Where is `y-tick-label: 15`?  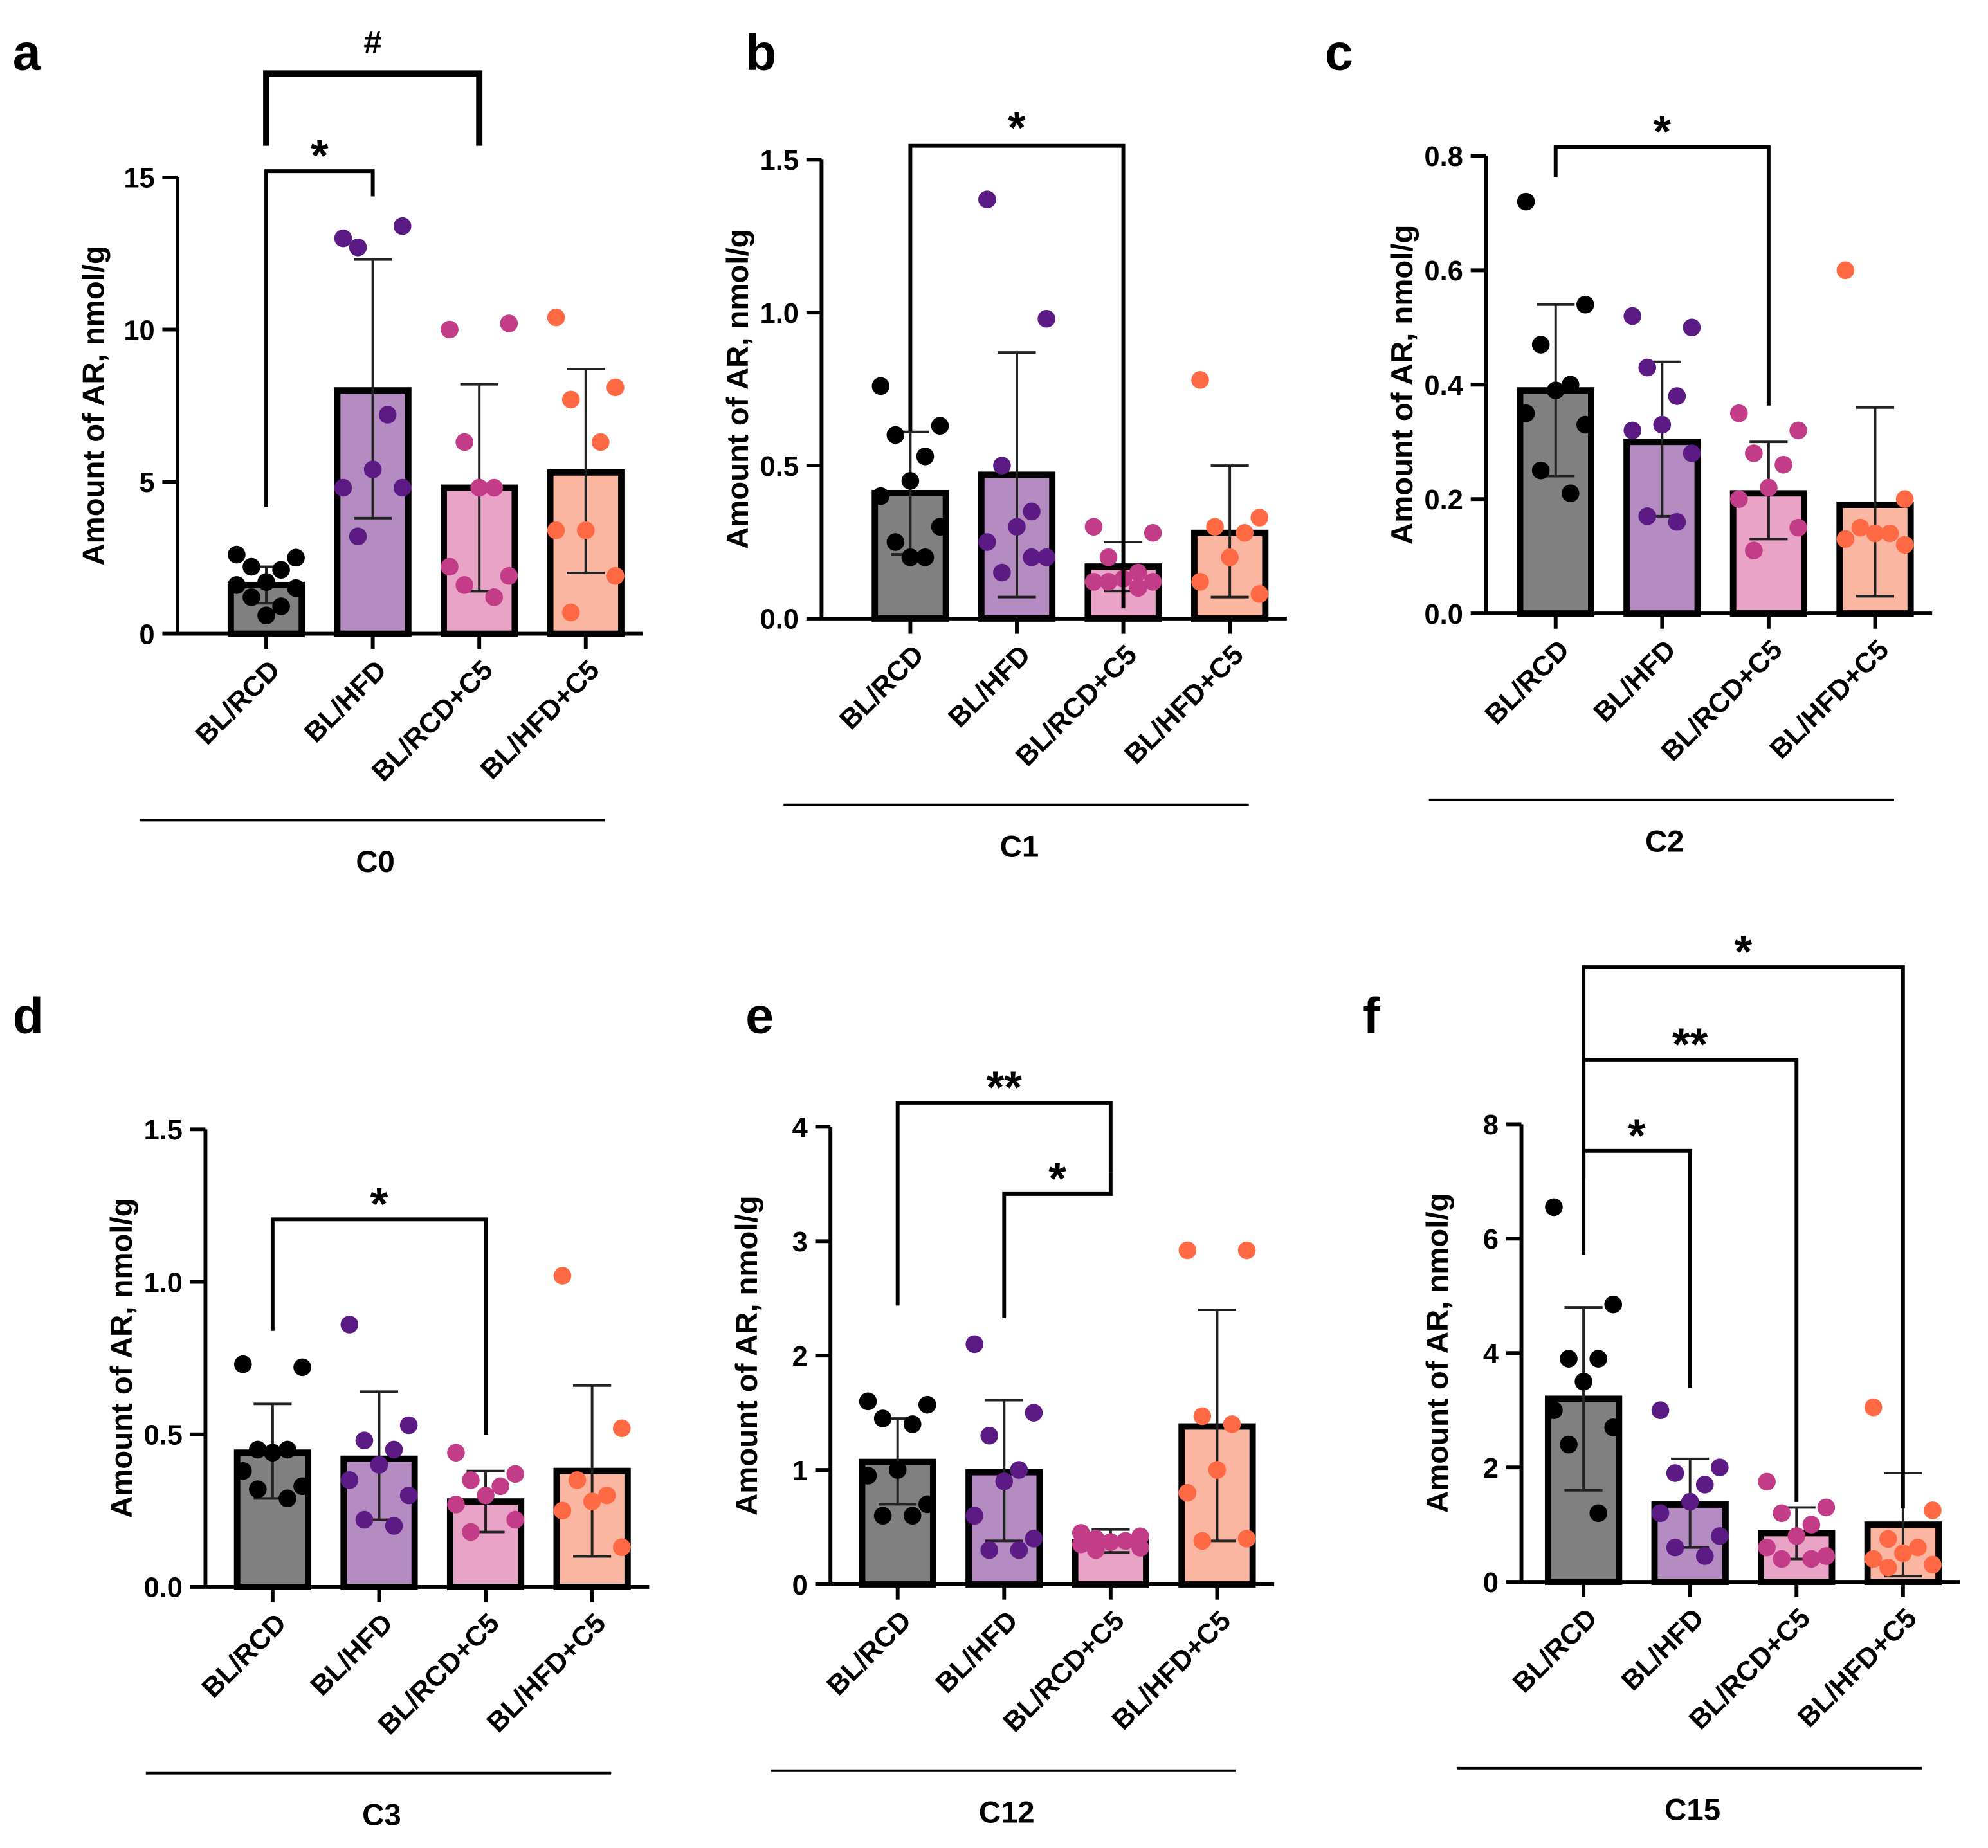 y-tick-label: 15 is located at coordinates (138, 178).